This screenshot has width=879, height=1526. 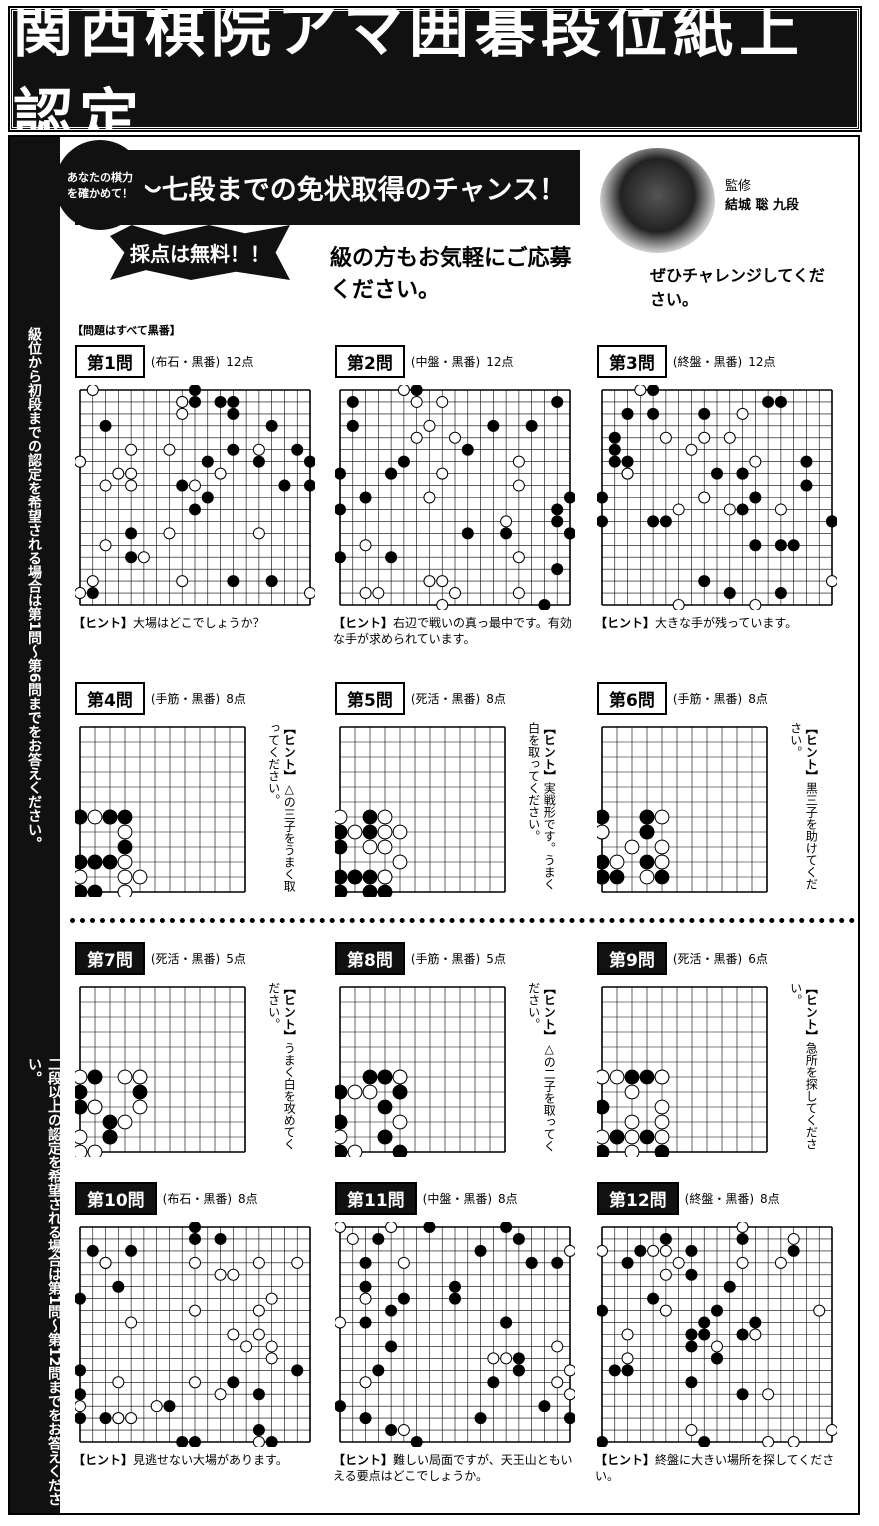 I want to click on hint: 【ヒント】△の二子を取ってください。, so click(x=541, y=1069).